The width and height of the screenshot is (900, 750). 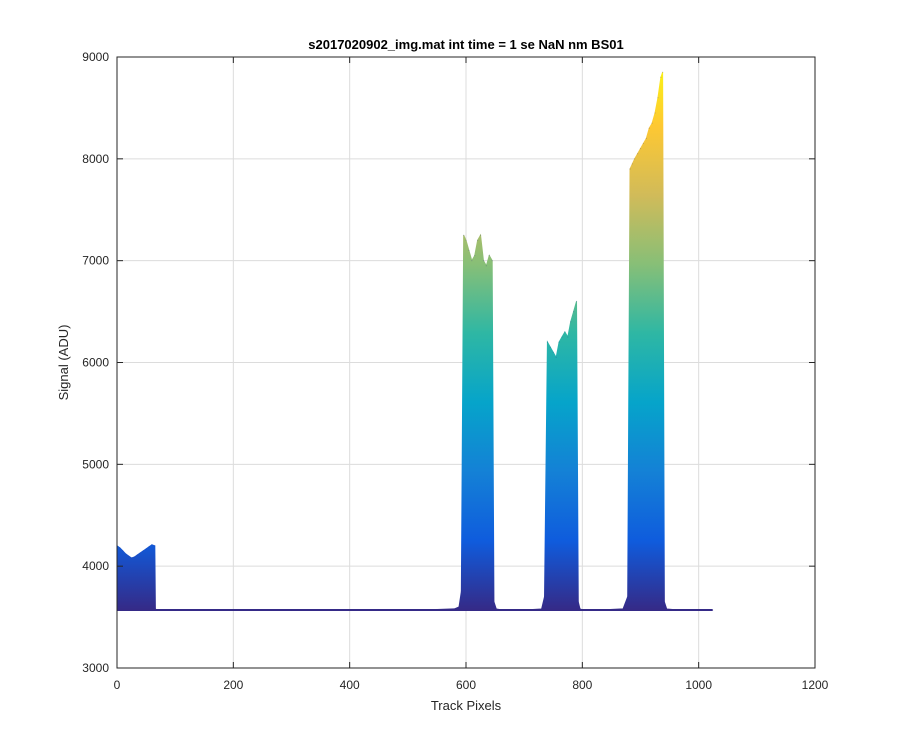 What do you see at coordinates (63, 363) in the screenshot?
I see `y-axis-label: Signal (ADU)` at bounding box center [63, 363].